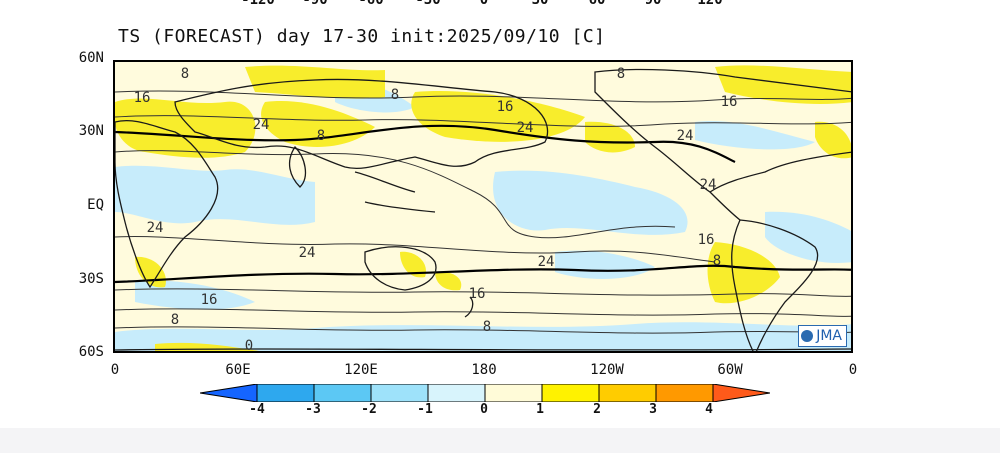 The width and height of the screenshot is (1000, 453). What do you see at coordinates (425, 409) in the screenshot?
I see `colorbar-tick: -1` at bounding box center [425, 409].